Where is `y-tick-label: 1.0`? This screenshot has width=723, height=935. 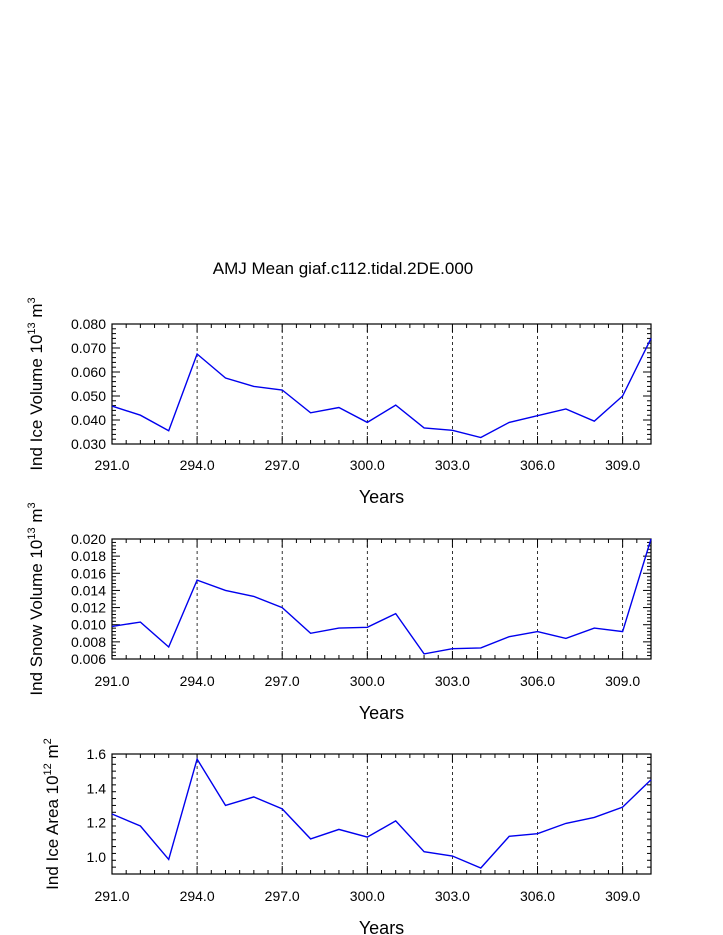 y-tick-label: 1.0 is located at coordinates (97, 857).